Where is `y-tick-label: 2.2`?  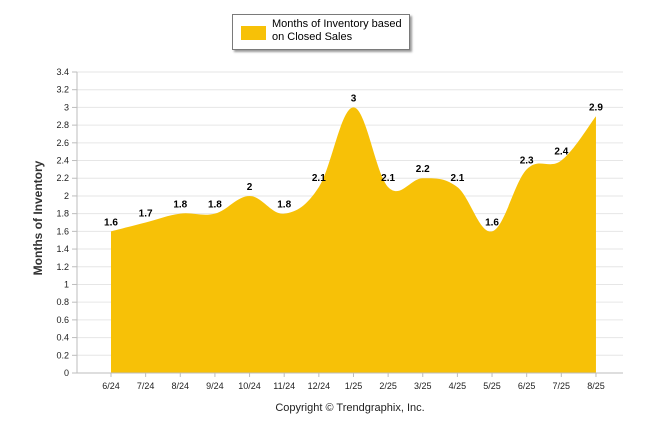
y-tick-label: 2.2 is located at coordinates (62, 178).